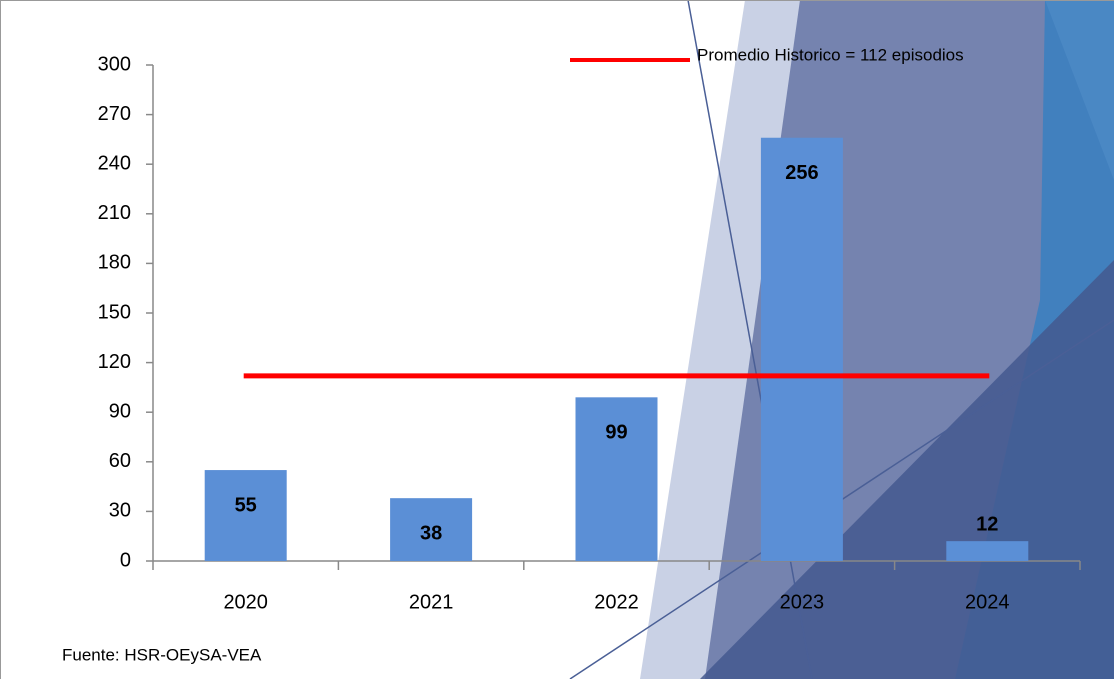 The image size is (1114, 679). Describe the element at coordinates (431, 533) in the screenshot. I see `value-label: 38` at that location.